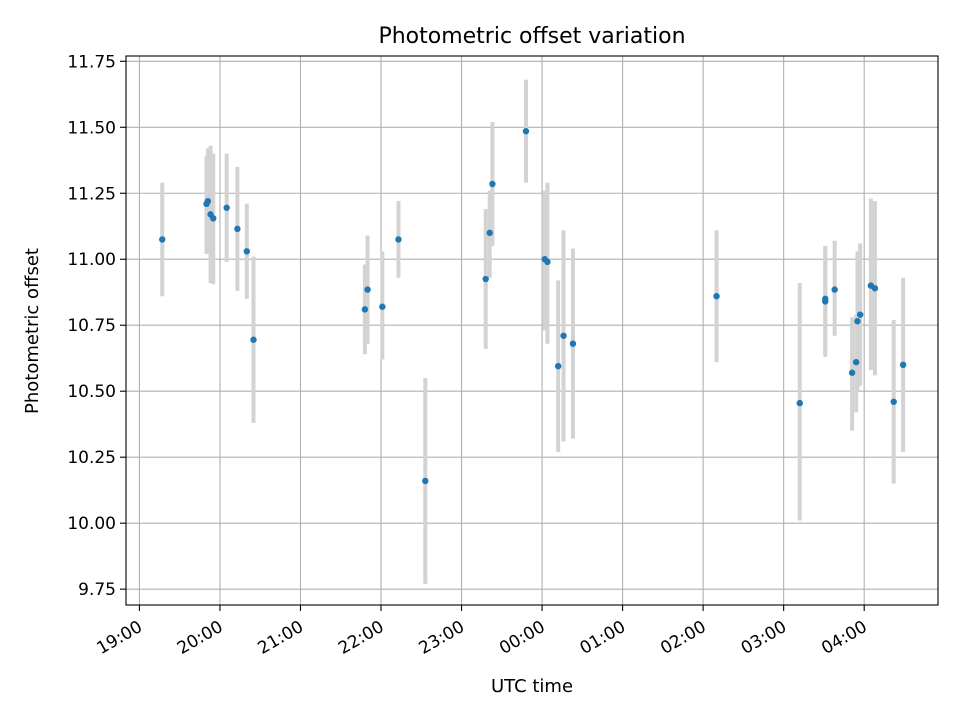 Image resolution: width=960 pixels, height=720 pixels. What do you see at coordinates (91, 260) in the screenshot?
I see `y-tick-label: 11.00` at bounding box center [91, 260].